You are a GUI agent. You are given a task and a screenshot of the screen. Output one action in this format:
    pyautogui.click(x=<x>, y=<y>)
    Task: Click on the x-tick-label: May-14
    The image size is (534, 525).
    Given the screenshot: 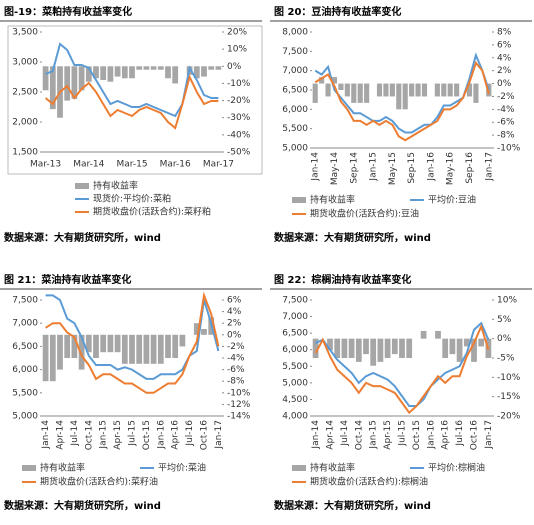 What is the action you would take?
    pyautogui.click(x=335, y=168)
    